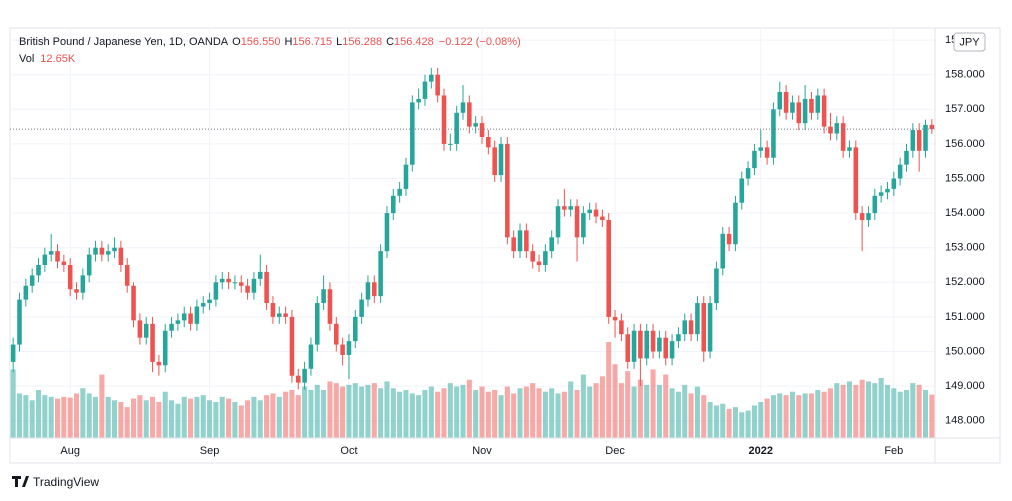  Describe the element at coordinates (965, 144) in the screenshot. I see `y-tick-label: 156.000` at that location.